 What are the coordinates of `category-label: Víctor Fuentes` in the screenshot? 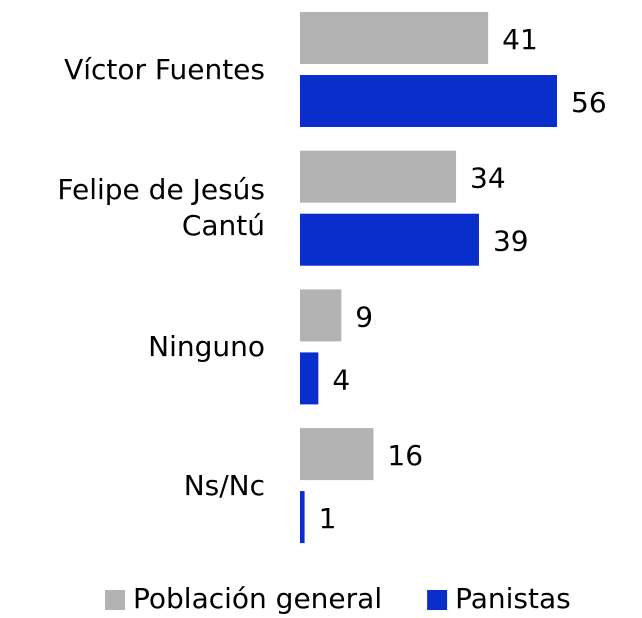 It's located at (164, 69).